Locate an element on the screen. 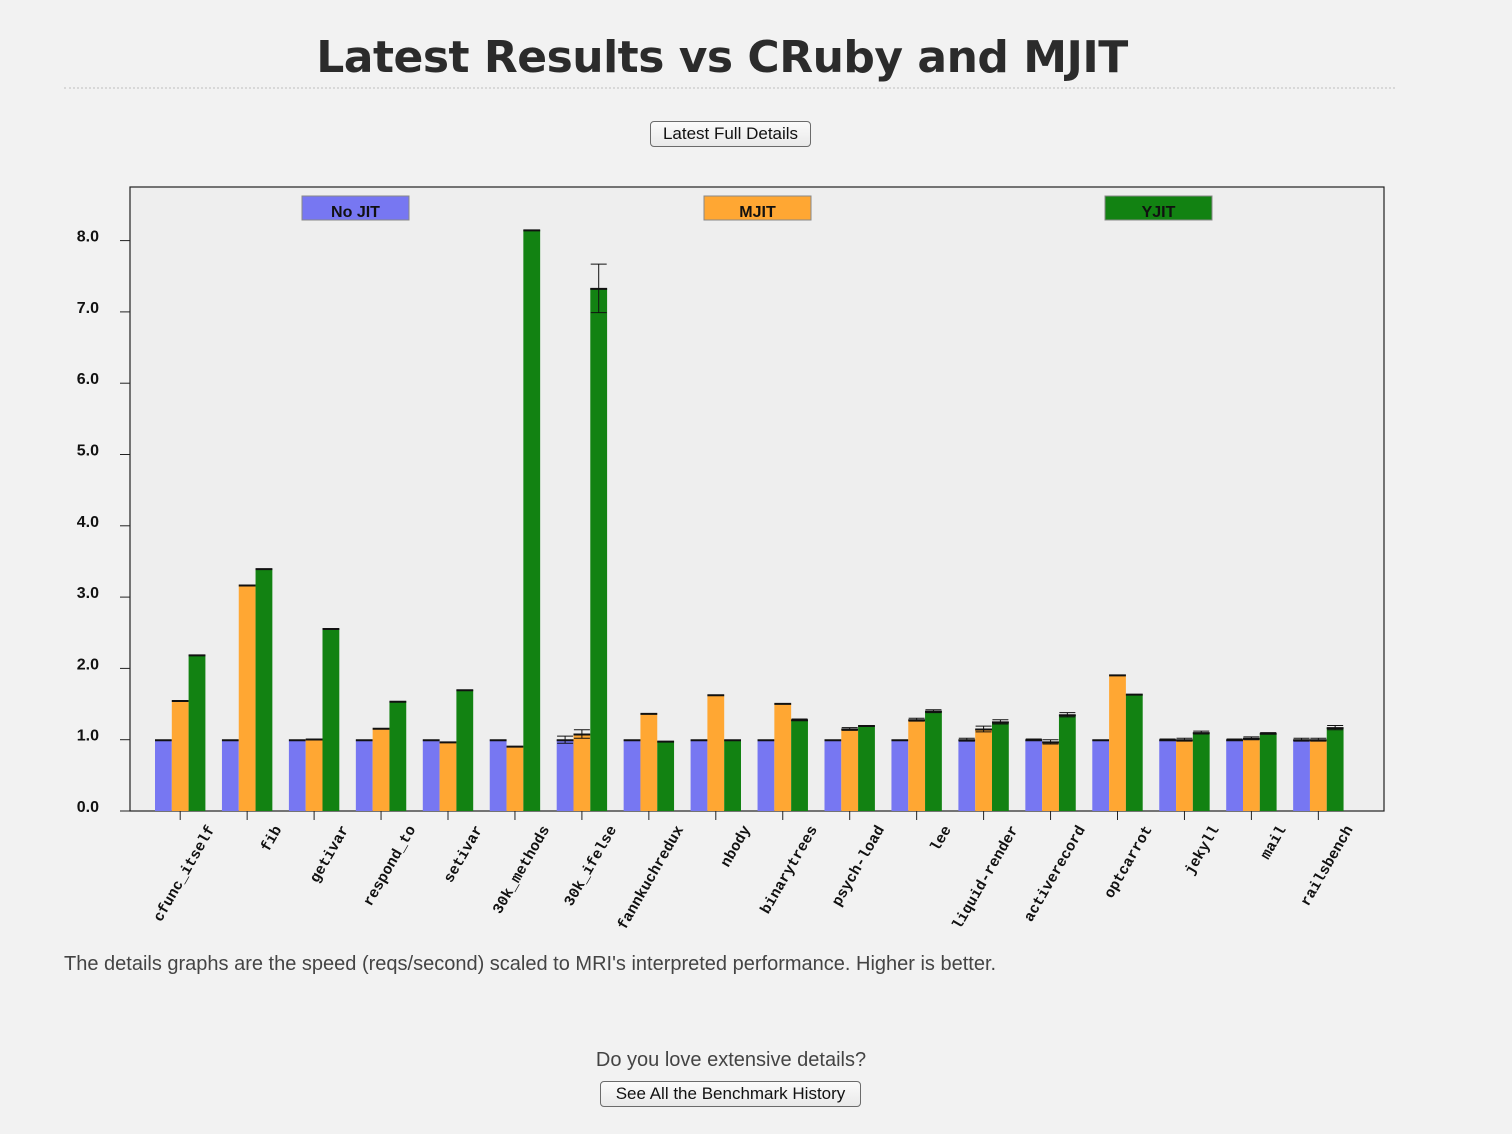  x-tick-label: mail is located at coordinates (1274, 843).